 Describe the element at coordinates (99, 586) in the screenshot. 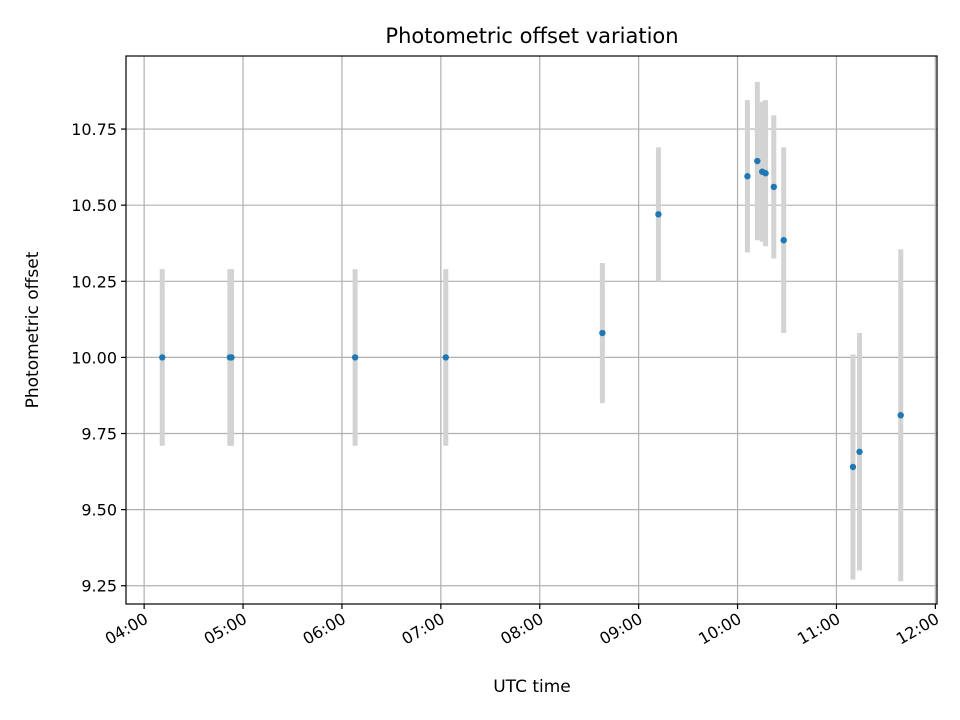

I see `y-tick-label: 9.25` at that location.